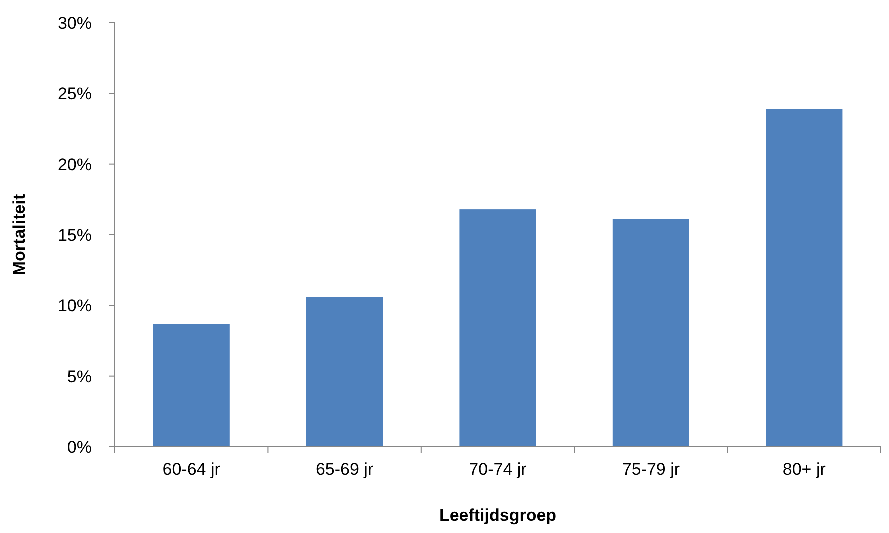 The height and width of the screenshot is (533, 889). What do you see at coordinates (79, 447) in the screenshot?
I see `y-tick-label: 0%` at bounding box center [79, 447].